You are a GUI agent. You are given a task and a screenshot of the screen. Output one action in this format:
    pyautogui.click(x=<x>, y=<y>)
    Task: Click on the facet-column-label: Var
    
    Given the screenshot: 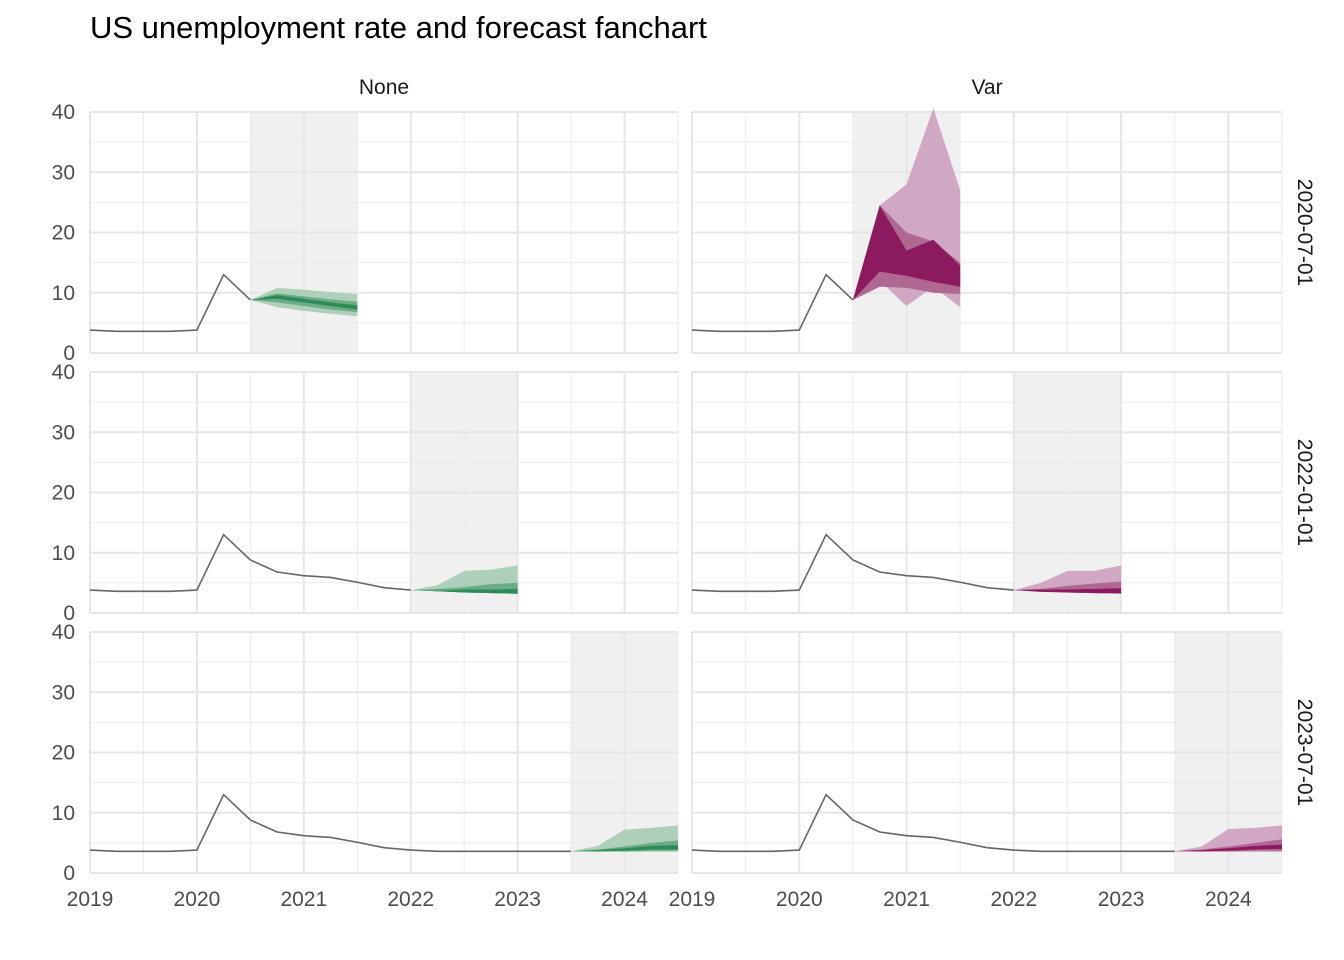 What is the action you would take?
    pyautogui.click(x=986, y=87)
    